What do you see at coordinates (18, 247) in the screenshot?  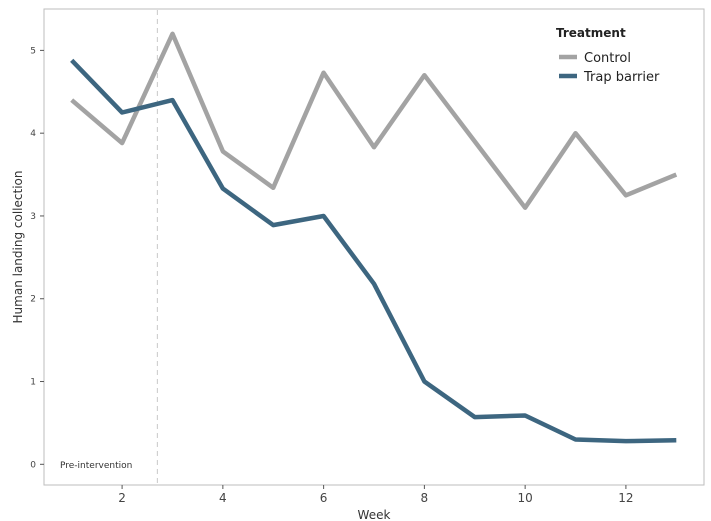 I see `y-axis-title: Human landing collection` at bounding box center [18, 247].